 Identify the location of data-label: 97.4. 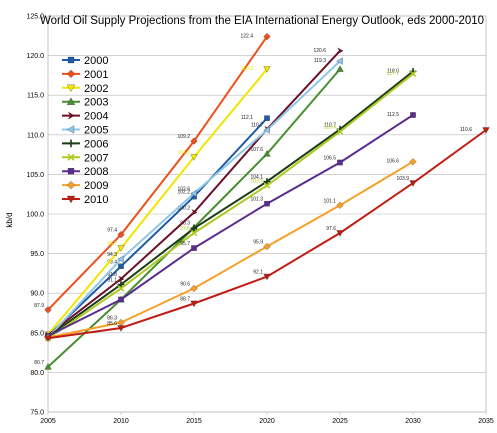
(112, 231).